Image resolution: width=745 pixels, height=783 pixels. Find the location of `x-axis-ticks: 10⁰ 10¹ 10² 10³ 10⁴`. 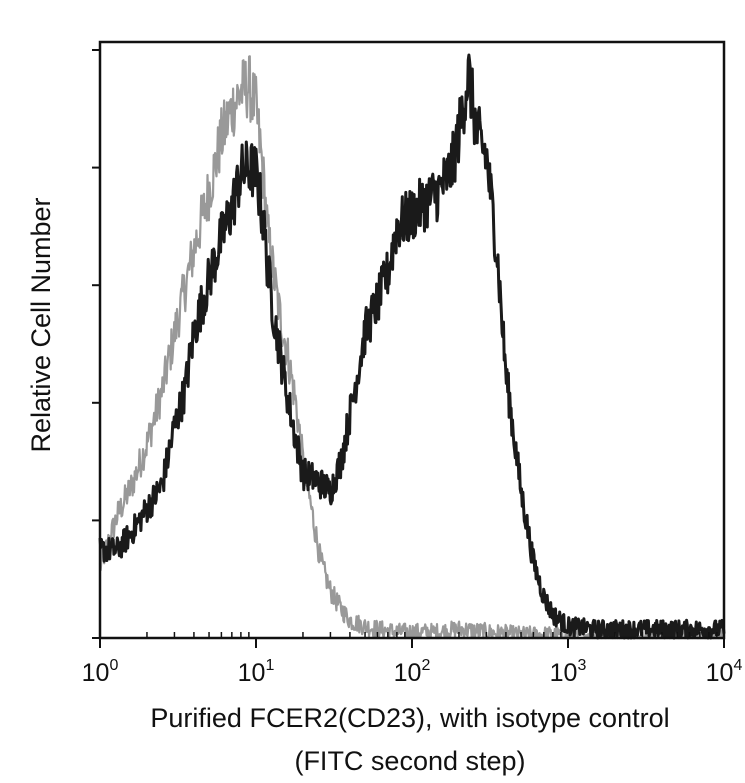

x-axis-ticks: 10⁰ 10¹ 10² 10³ 10⁴ is located at coordinates (412, 659).